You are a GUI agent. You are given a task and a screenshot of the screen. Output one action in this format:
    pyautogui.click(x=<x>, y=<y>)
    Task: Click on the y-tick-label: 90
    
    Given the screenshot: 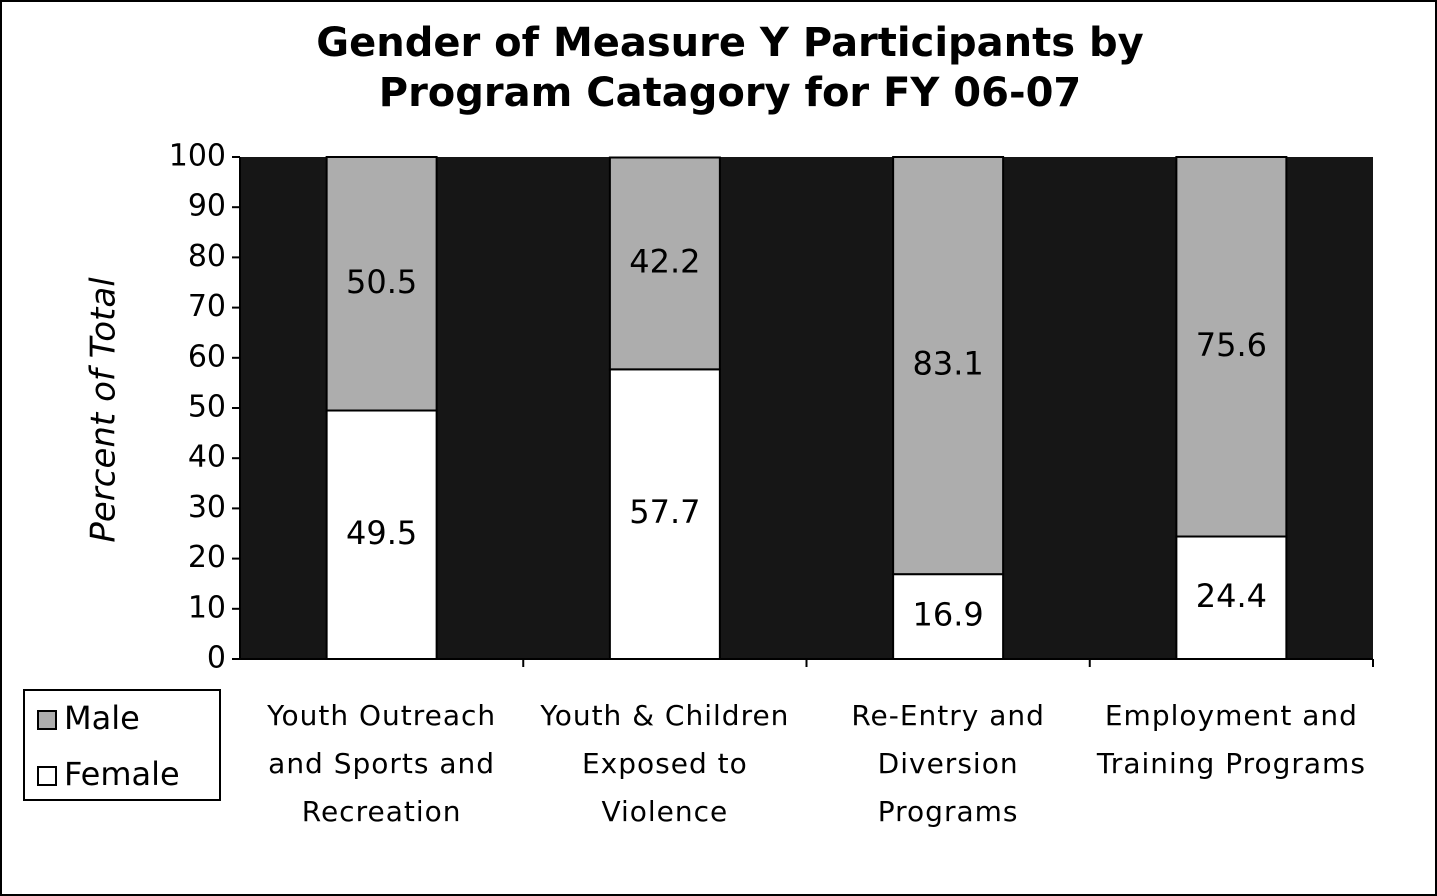 What is the action you would take?
    pyautogui.click(x=207, y=206)
    